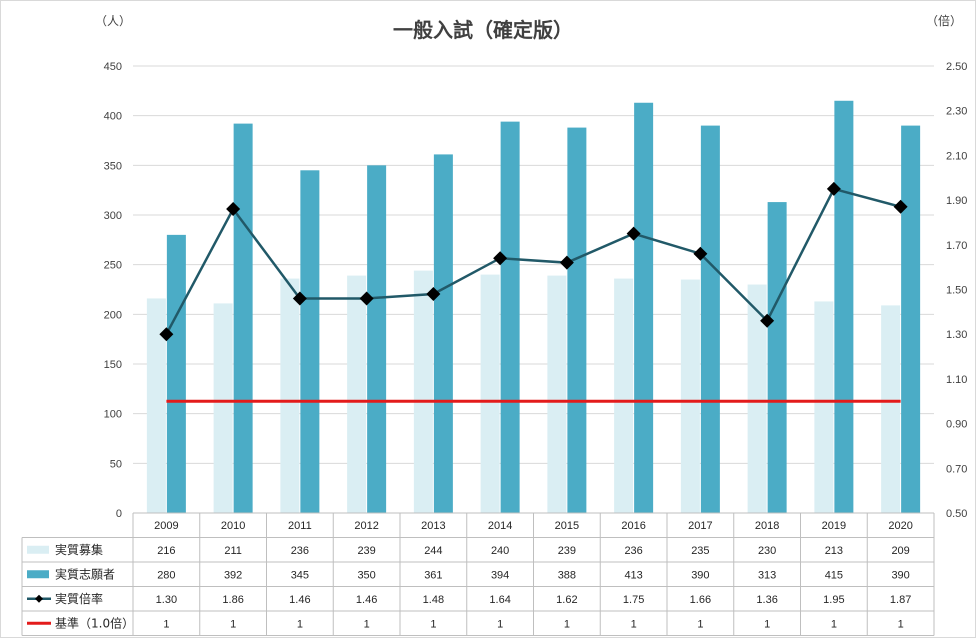 This screenshot has width=976, height=638. I want to click on data-label: 1.36, so click(766, 600).